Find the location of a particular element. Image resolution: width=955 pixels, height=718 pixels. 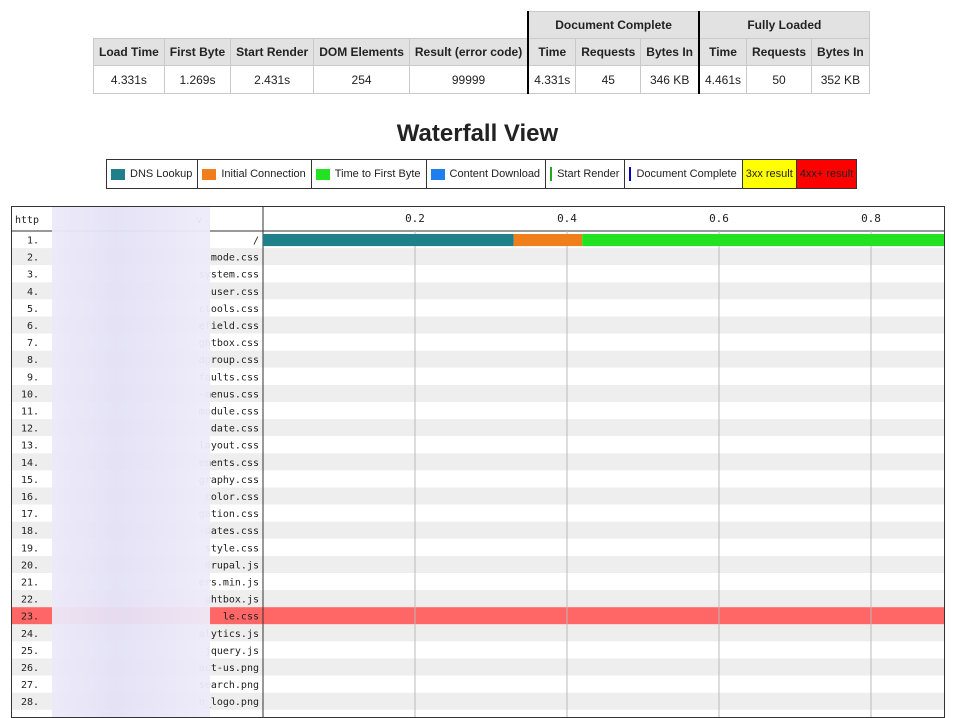

val-fl-bytes: 352 KB is located at coordinates (840, 79).